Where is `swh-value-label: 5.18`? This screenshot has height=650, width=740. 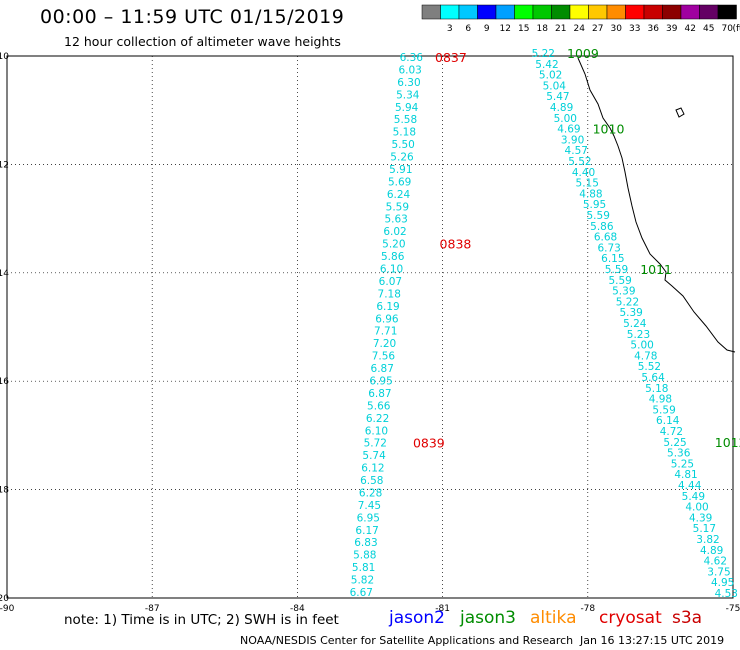
swh-value-label: 5.18 is located at coordinates (404, 133).